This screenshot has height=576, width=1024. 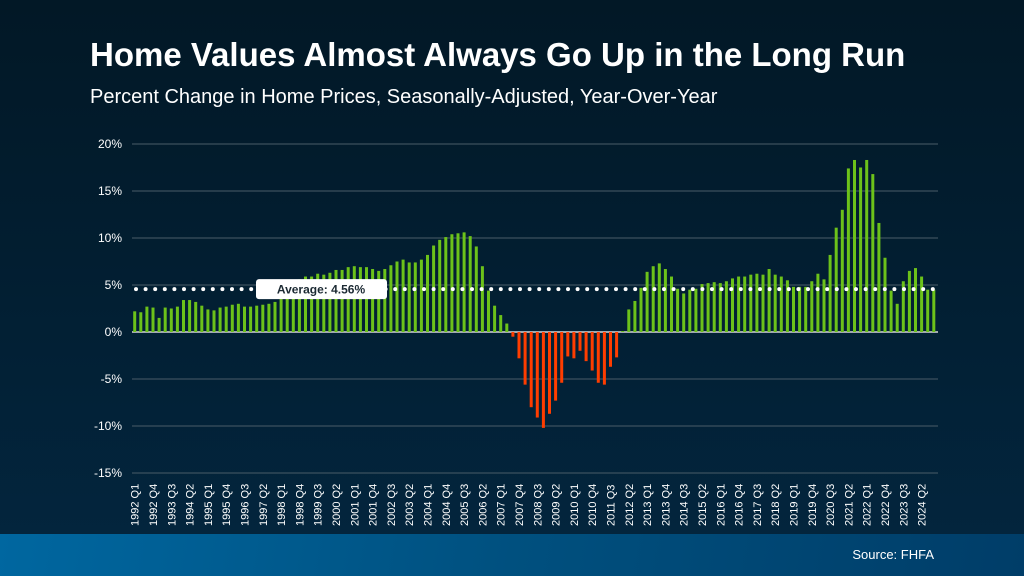 I want to click on x-tick-label: 2024 Q2, so click(x=923, y=505).